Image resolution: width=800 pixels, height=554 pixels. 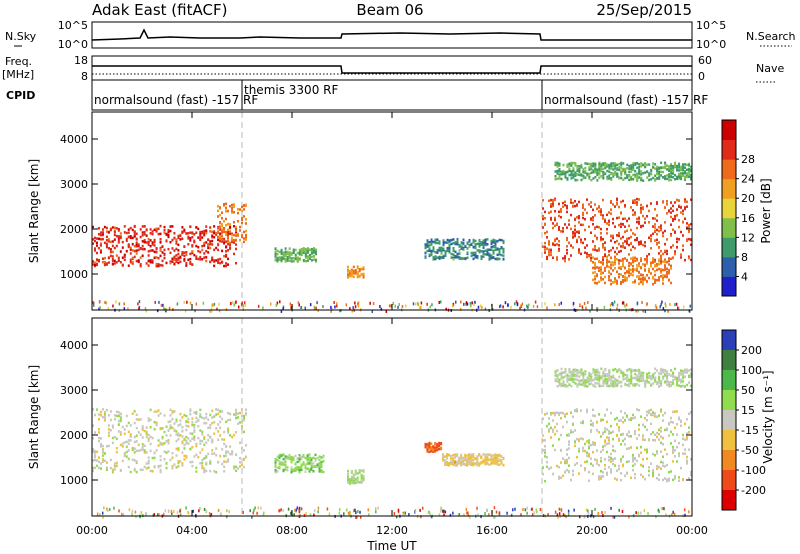 I want to click on scatter-region, so click(x=299, y=463).